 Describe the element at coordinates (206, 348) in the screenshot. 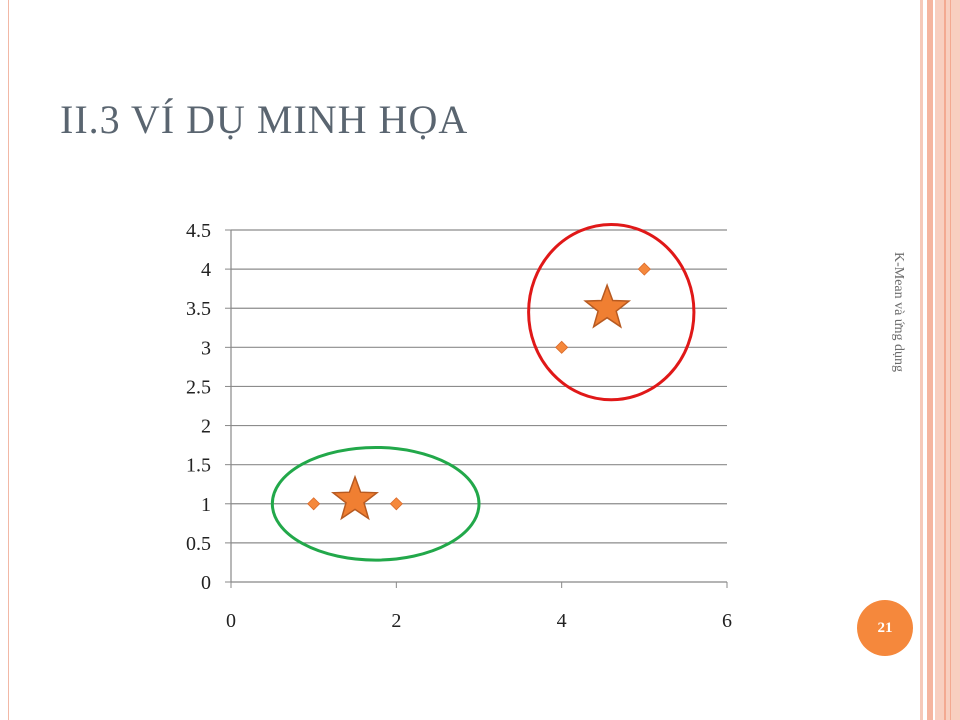

I see `y-tick-label: 3` at that location.